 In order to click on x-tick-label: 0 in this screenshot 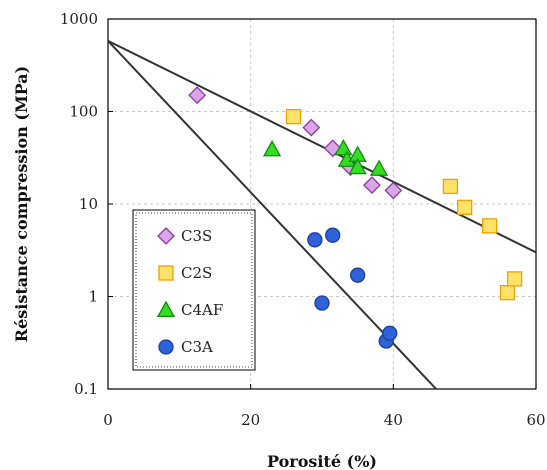, I will do `click(108, 420)`.